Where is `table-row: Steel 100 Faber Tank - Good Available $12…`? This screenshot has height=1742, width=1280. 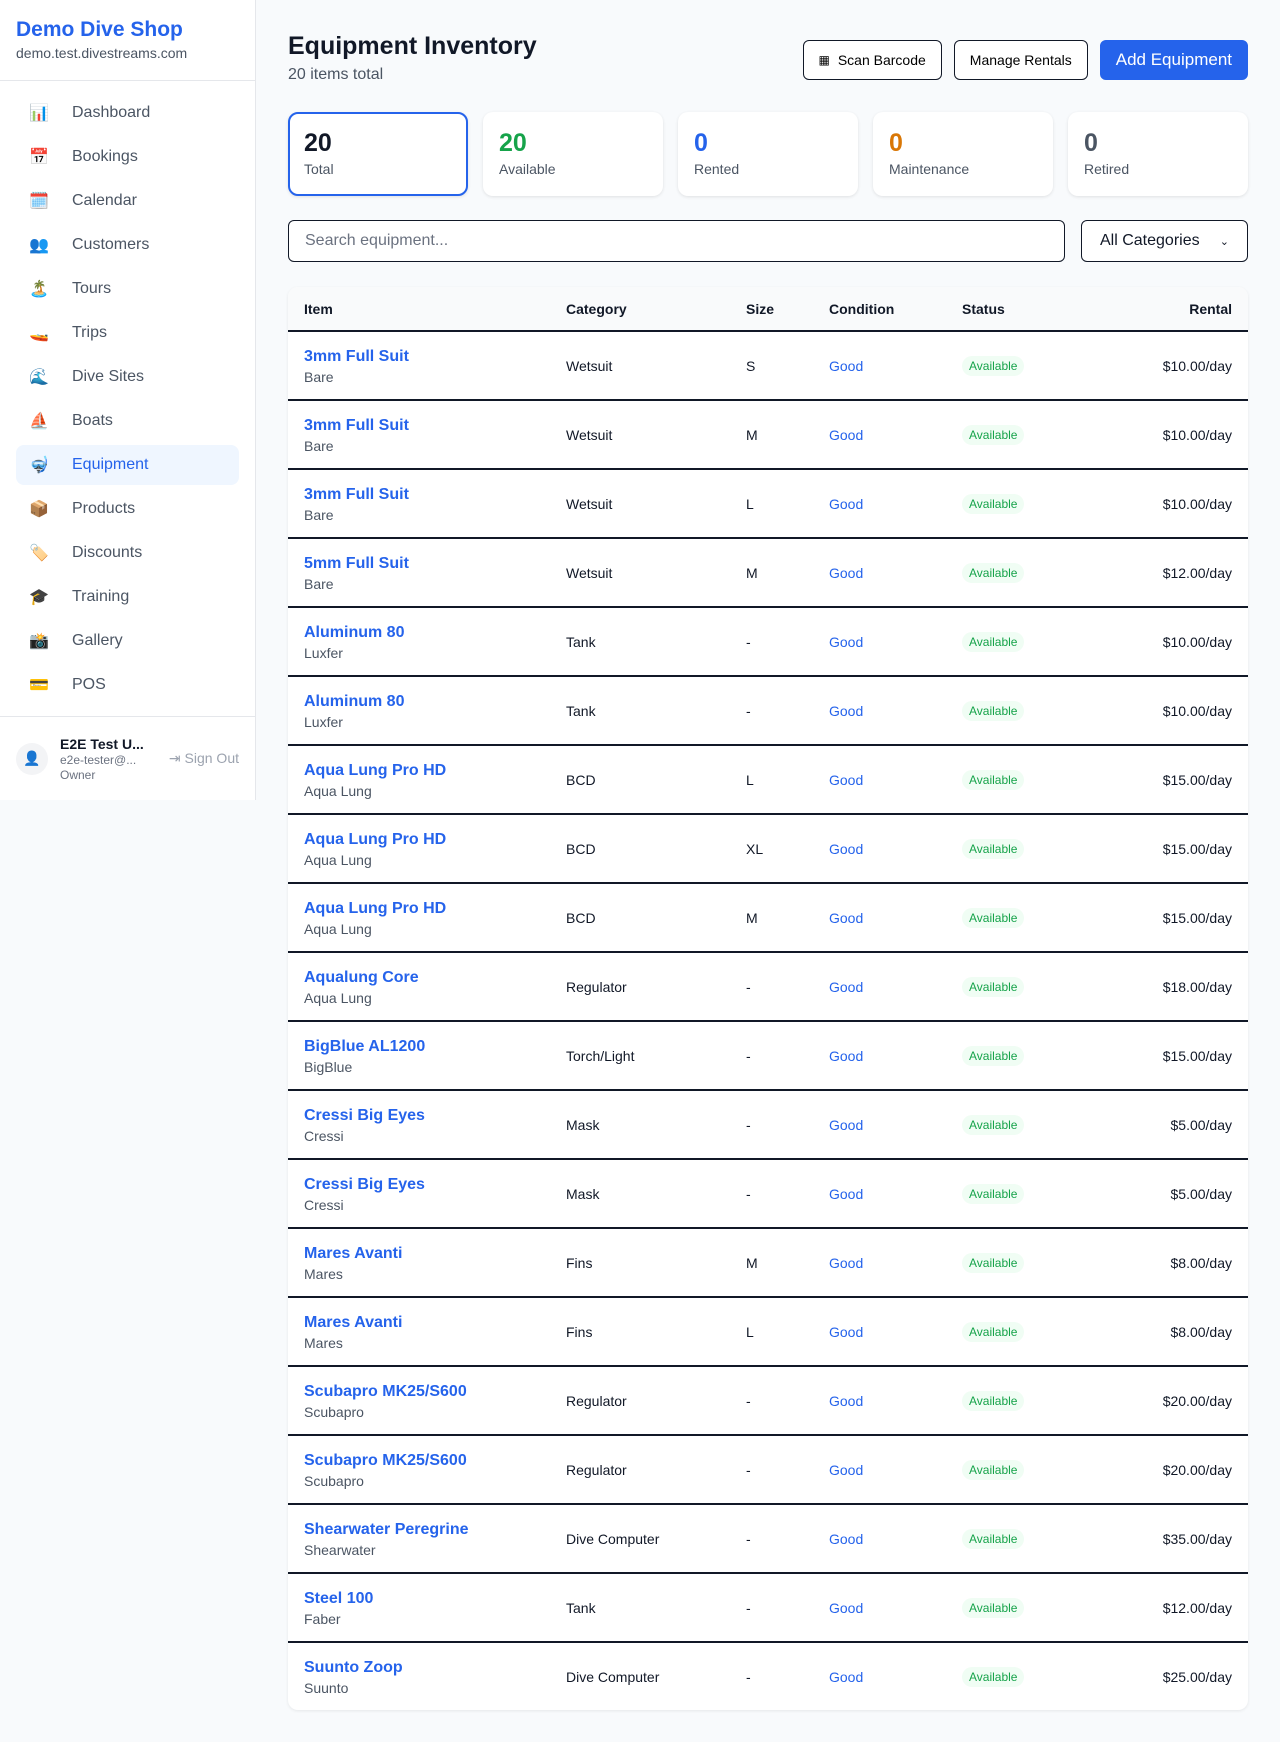 table-row: Steel 100 Faber Tank - Good Available $12… is located at coordinates (768, 1606).